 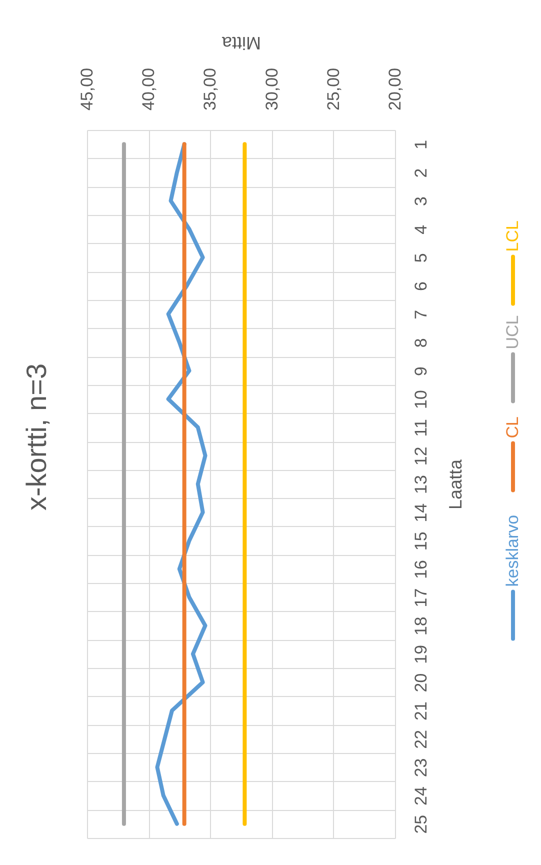 I want to click on text: LCL, so click(x=512, y=236).